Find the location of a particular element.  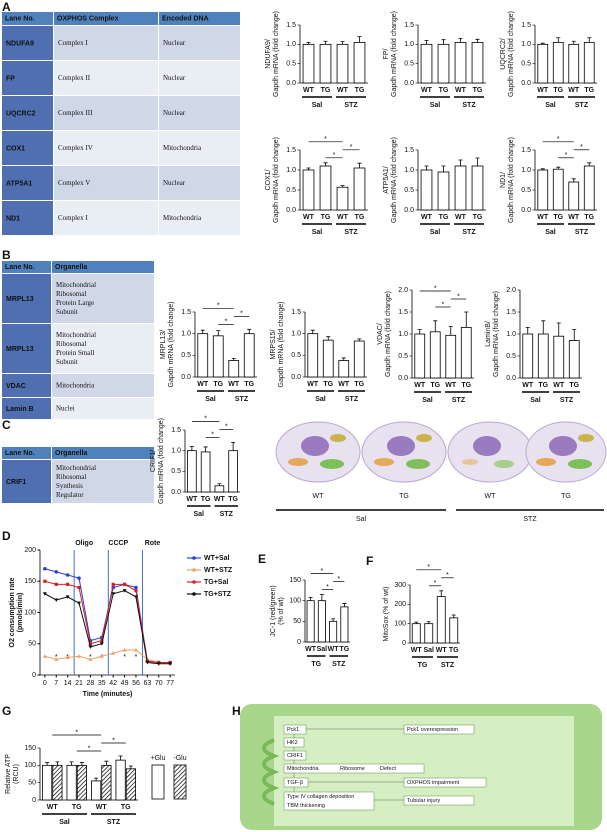

legend-marker is located at coordinates (194, 594).